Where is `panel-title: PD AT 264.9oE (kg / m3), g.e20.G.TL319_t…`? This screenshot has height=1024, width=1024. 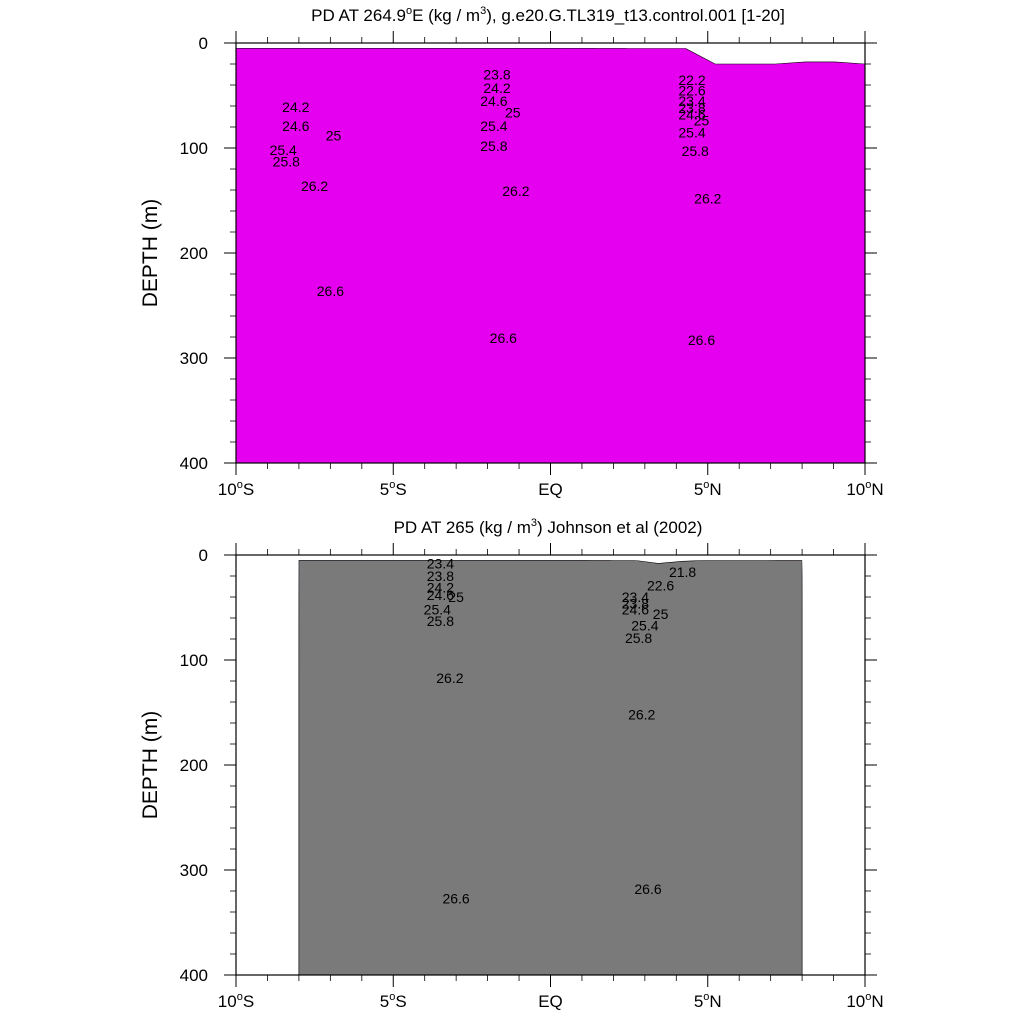 panel-title: PD AT 264.9oE (kg / m3), g.e20.G.TL319_t… is located at coordinates (548, 15).